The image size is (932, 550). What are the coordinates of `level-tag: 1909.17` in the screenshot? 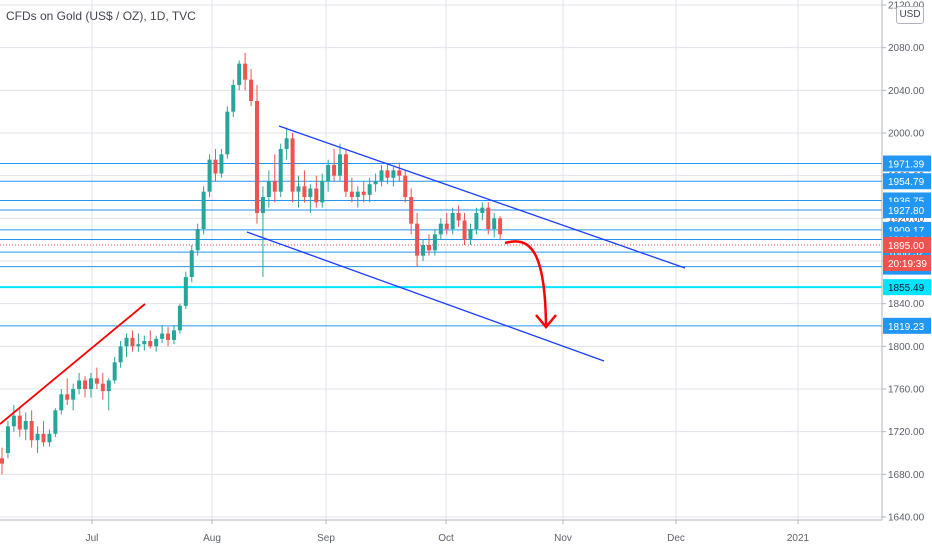 It's located at (906, 231).